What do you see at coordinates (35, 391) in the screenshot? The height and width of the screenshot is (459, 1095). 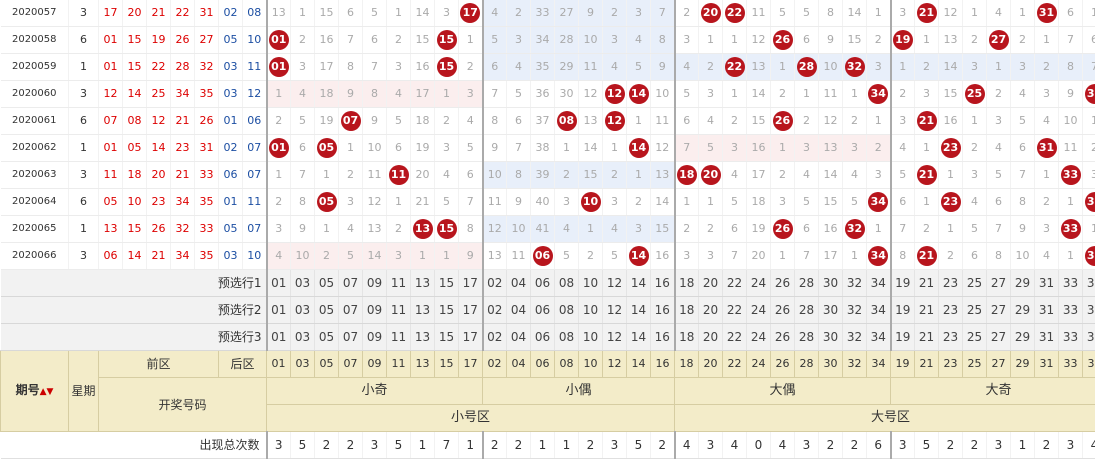 I see `period-header: 期号▲▼` at bounding box center [35, 391].